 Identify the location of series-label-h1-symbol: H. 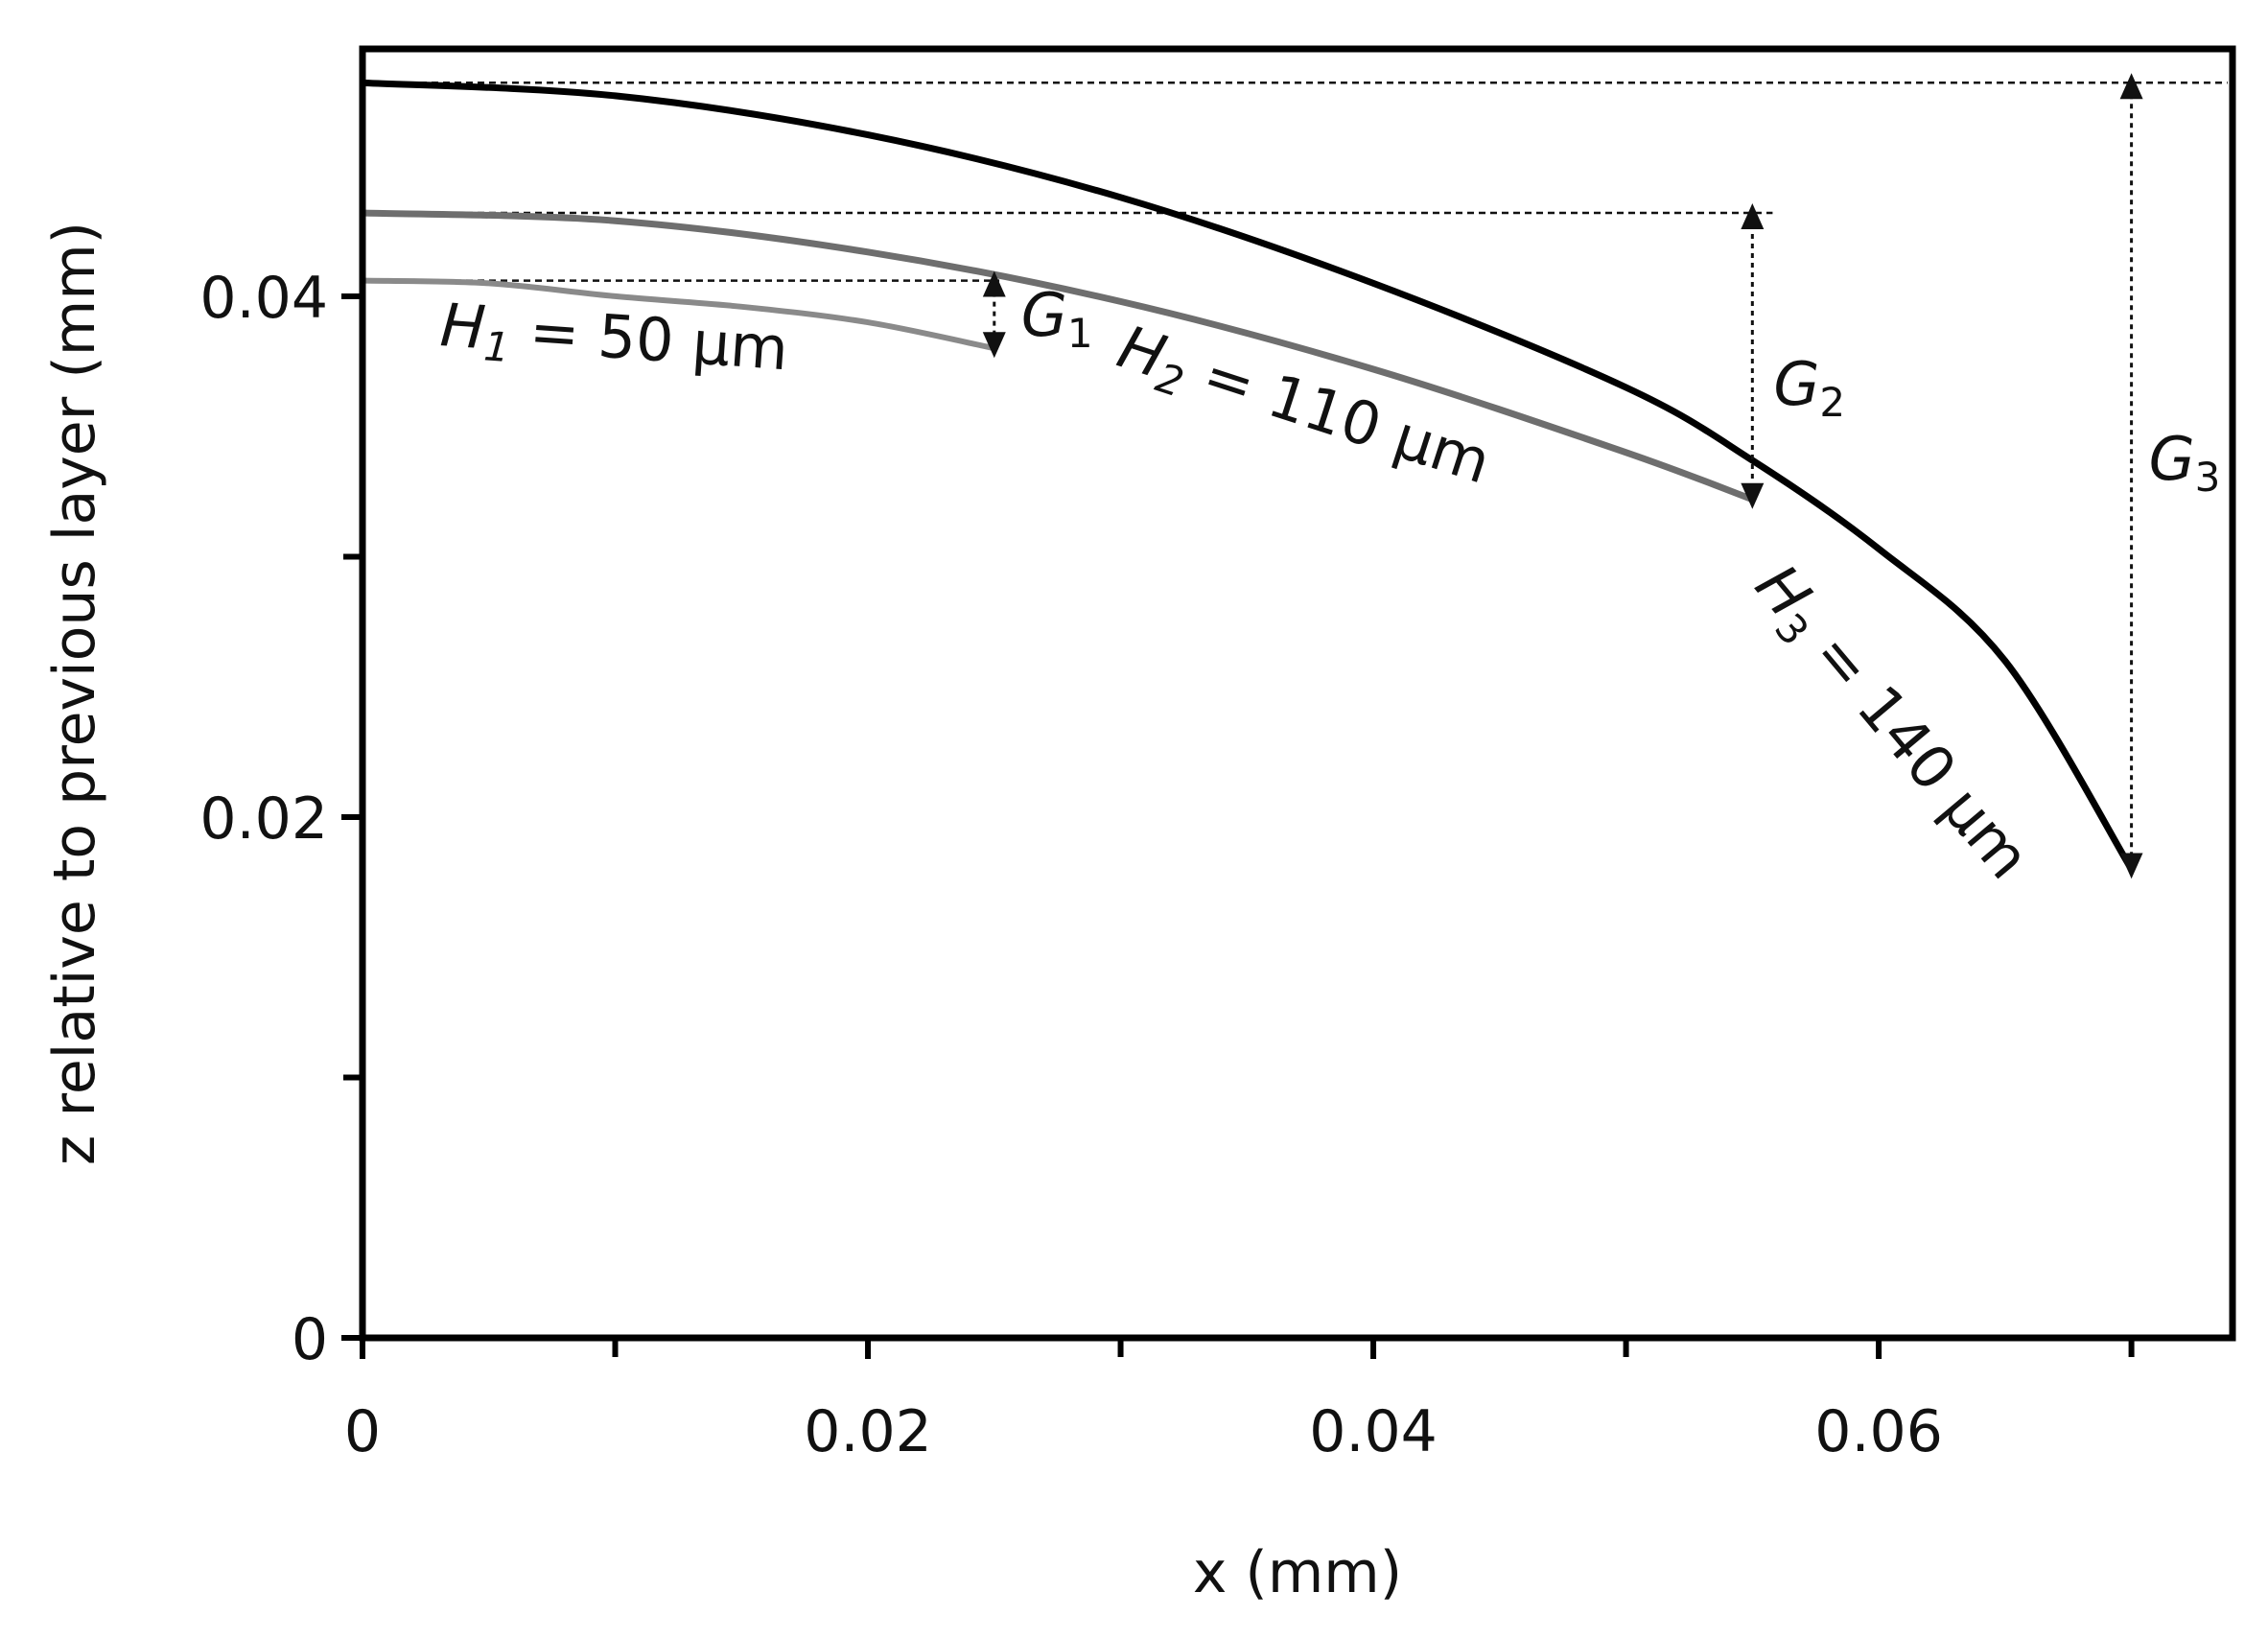
(463, 326).